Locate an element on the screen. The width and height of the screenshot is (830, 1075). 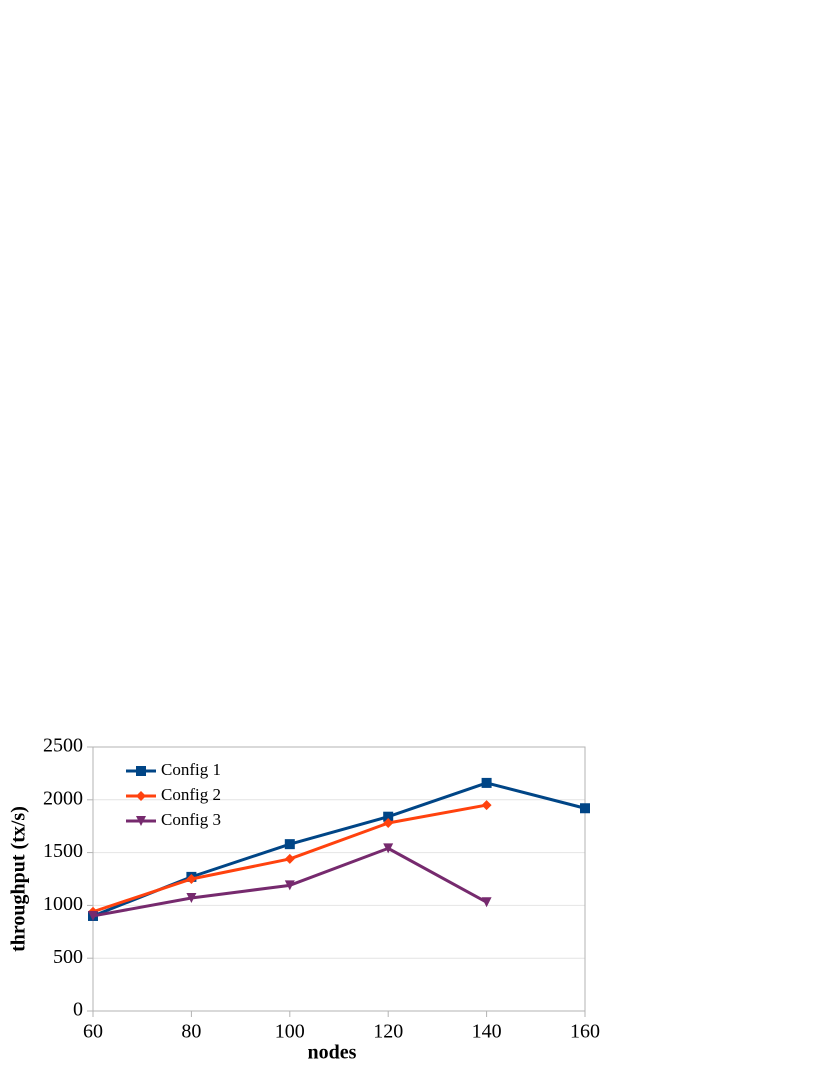
legend-label: Config 1 is located at coordinates (191, 769).